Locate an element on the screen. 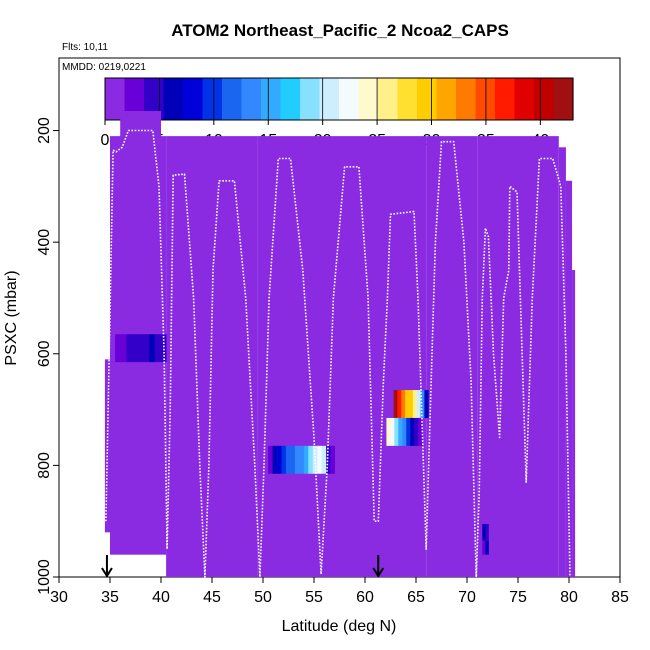  x-tick-label: 55 is located at coordinates (314, 597).